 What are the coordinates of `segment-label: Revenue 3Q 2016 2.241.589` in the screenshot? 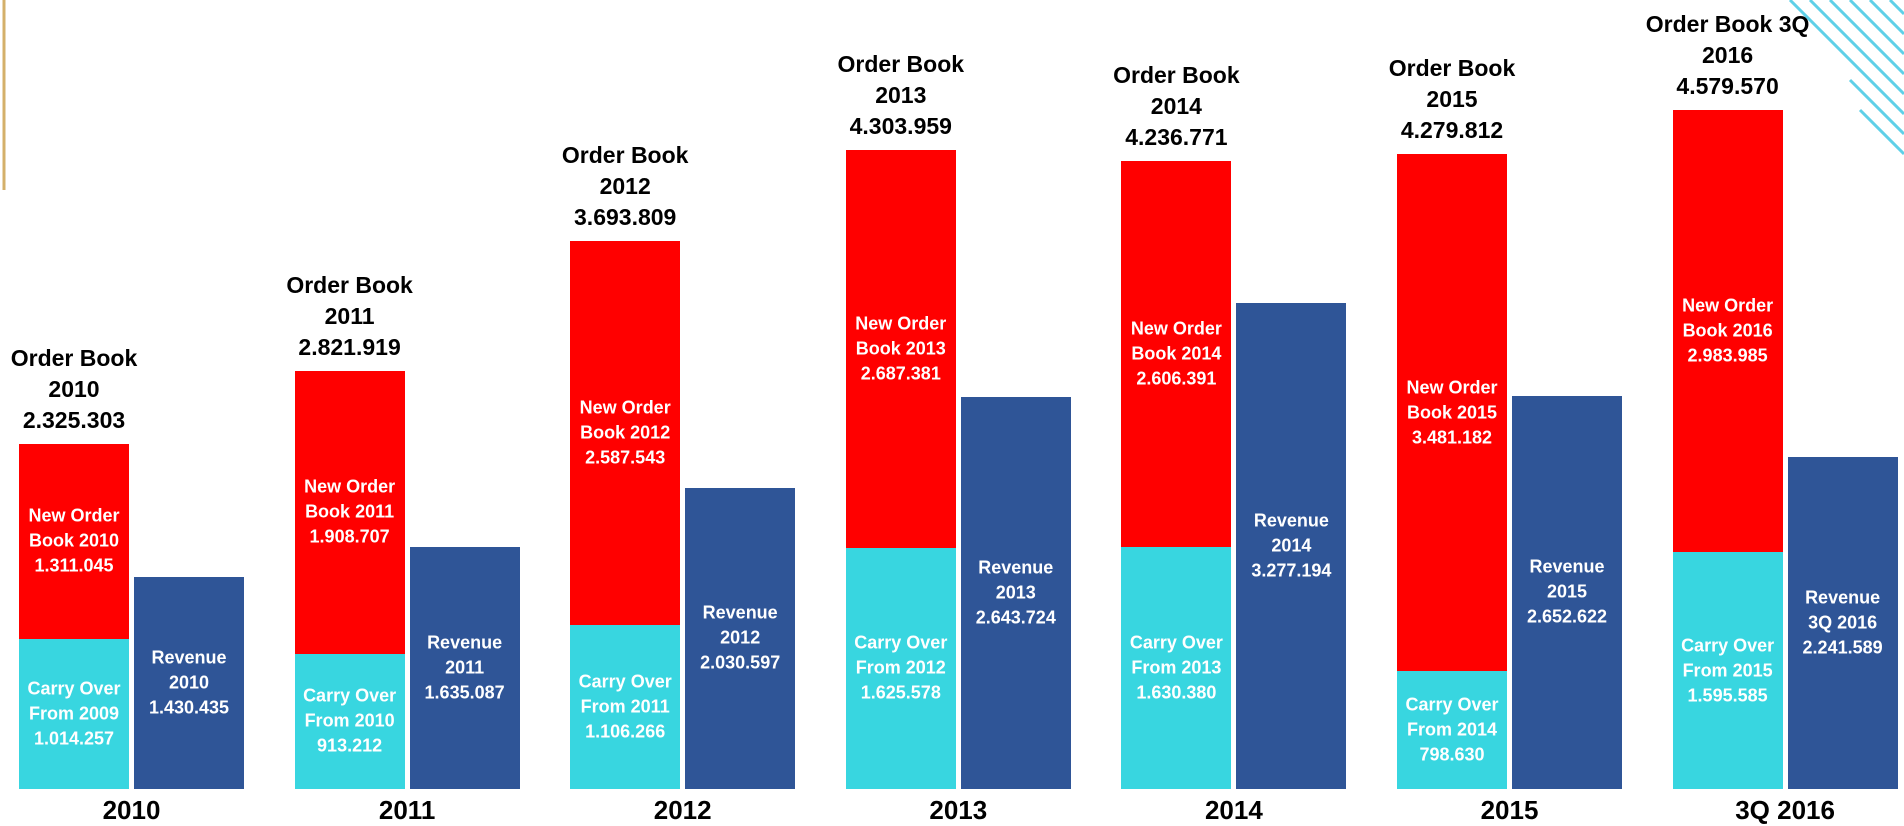 It's located at (1843, 622).